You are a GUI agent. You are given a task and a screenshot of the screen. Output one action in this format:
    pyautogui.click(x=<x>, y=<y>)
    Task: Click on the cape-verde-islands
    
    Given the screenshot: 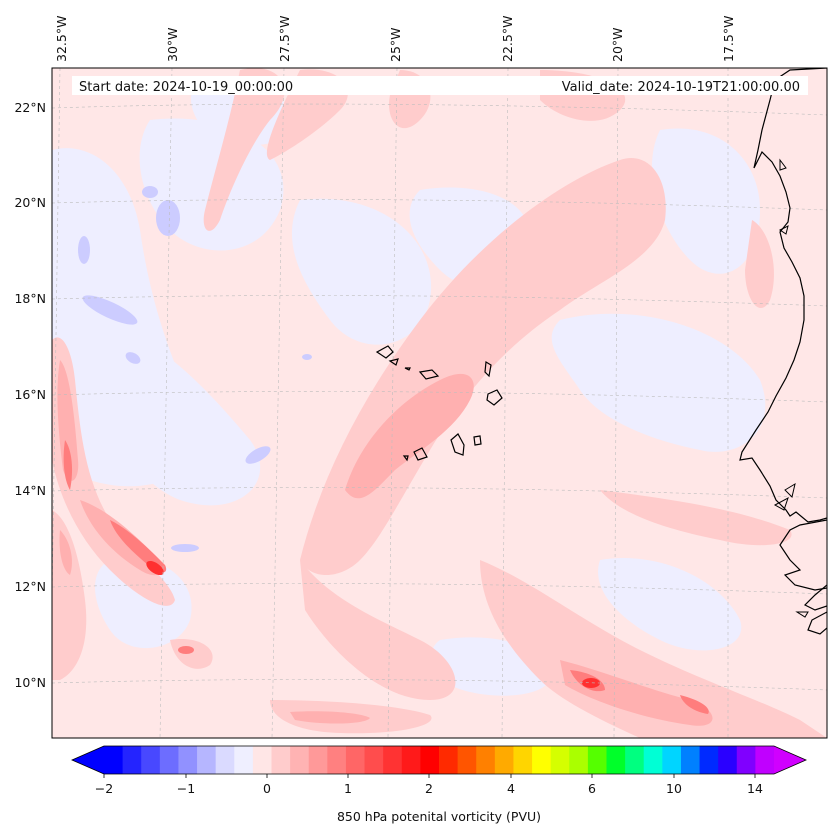 What is the action you would take?
    pyautogui.click(x=439, y=403)
    